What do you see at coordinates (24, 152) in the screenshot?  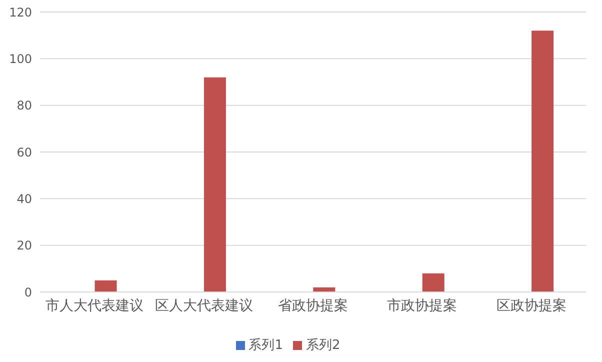 I see `y-tick-label: 60` at bounding box center [24, 152].